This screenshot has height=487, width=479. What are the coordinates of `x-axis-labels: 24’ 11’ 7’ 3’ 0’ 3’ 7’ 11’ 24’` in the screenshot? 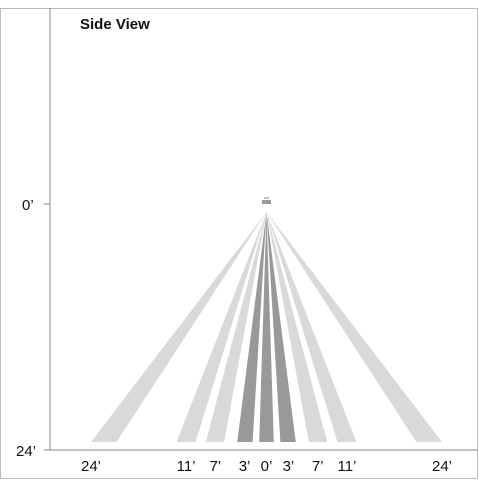 It's located at (266, 466).